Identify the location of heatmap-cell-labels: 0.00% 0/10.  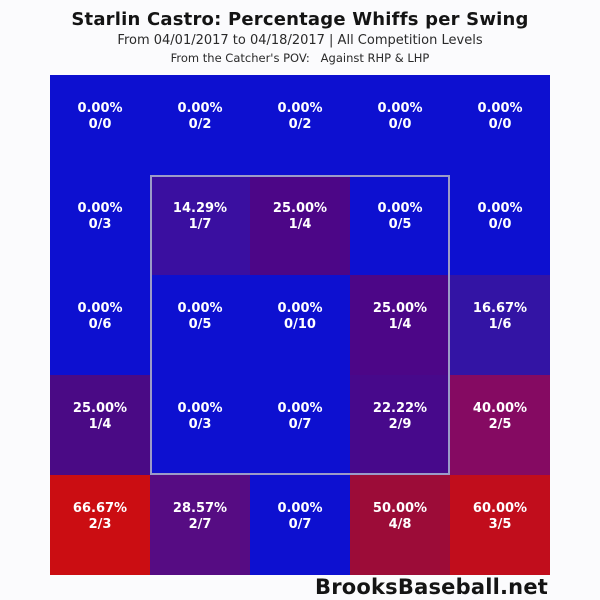
(299, 317).